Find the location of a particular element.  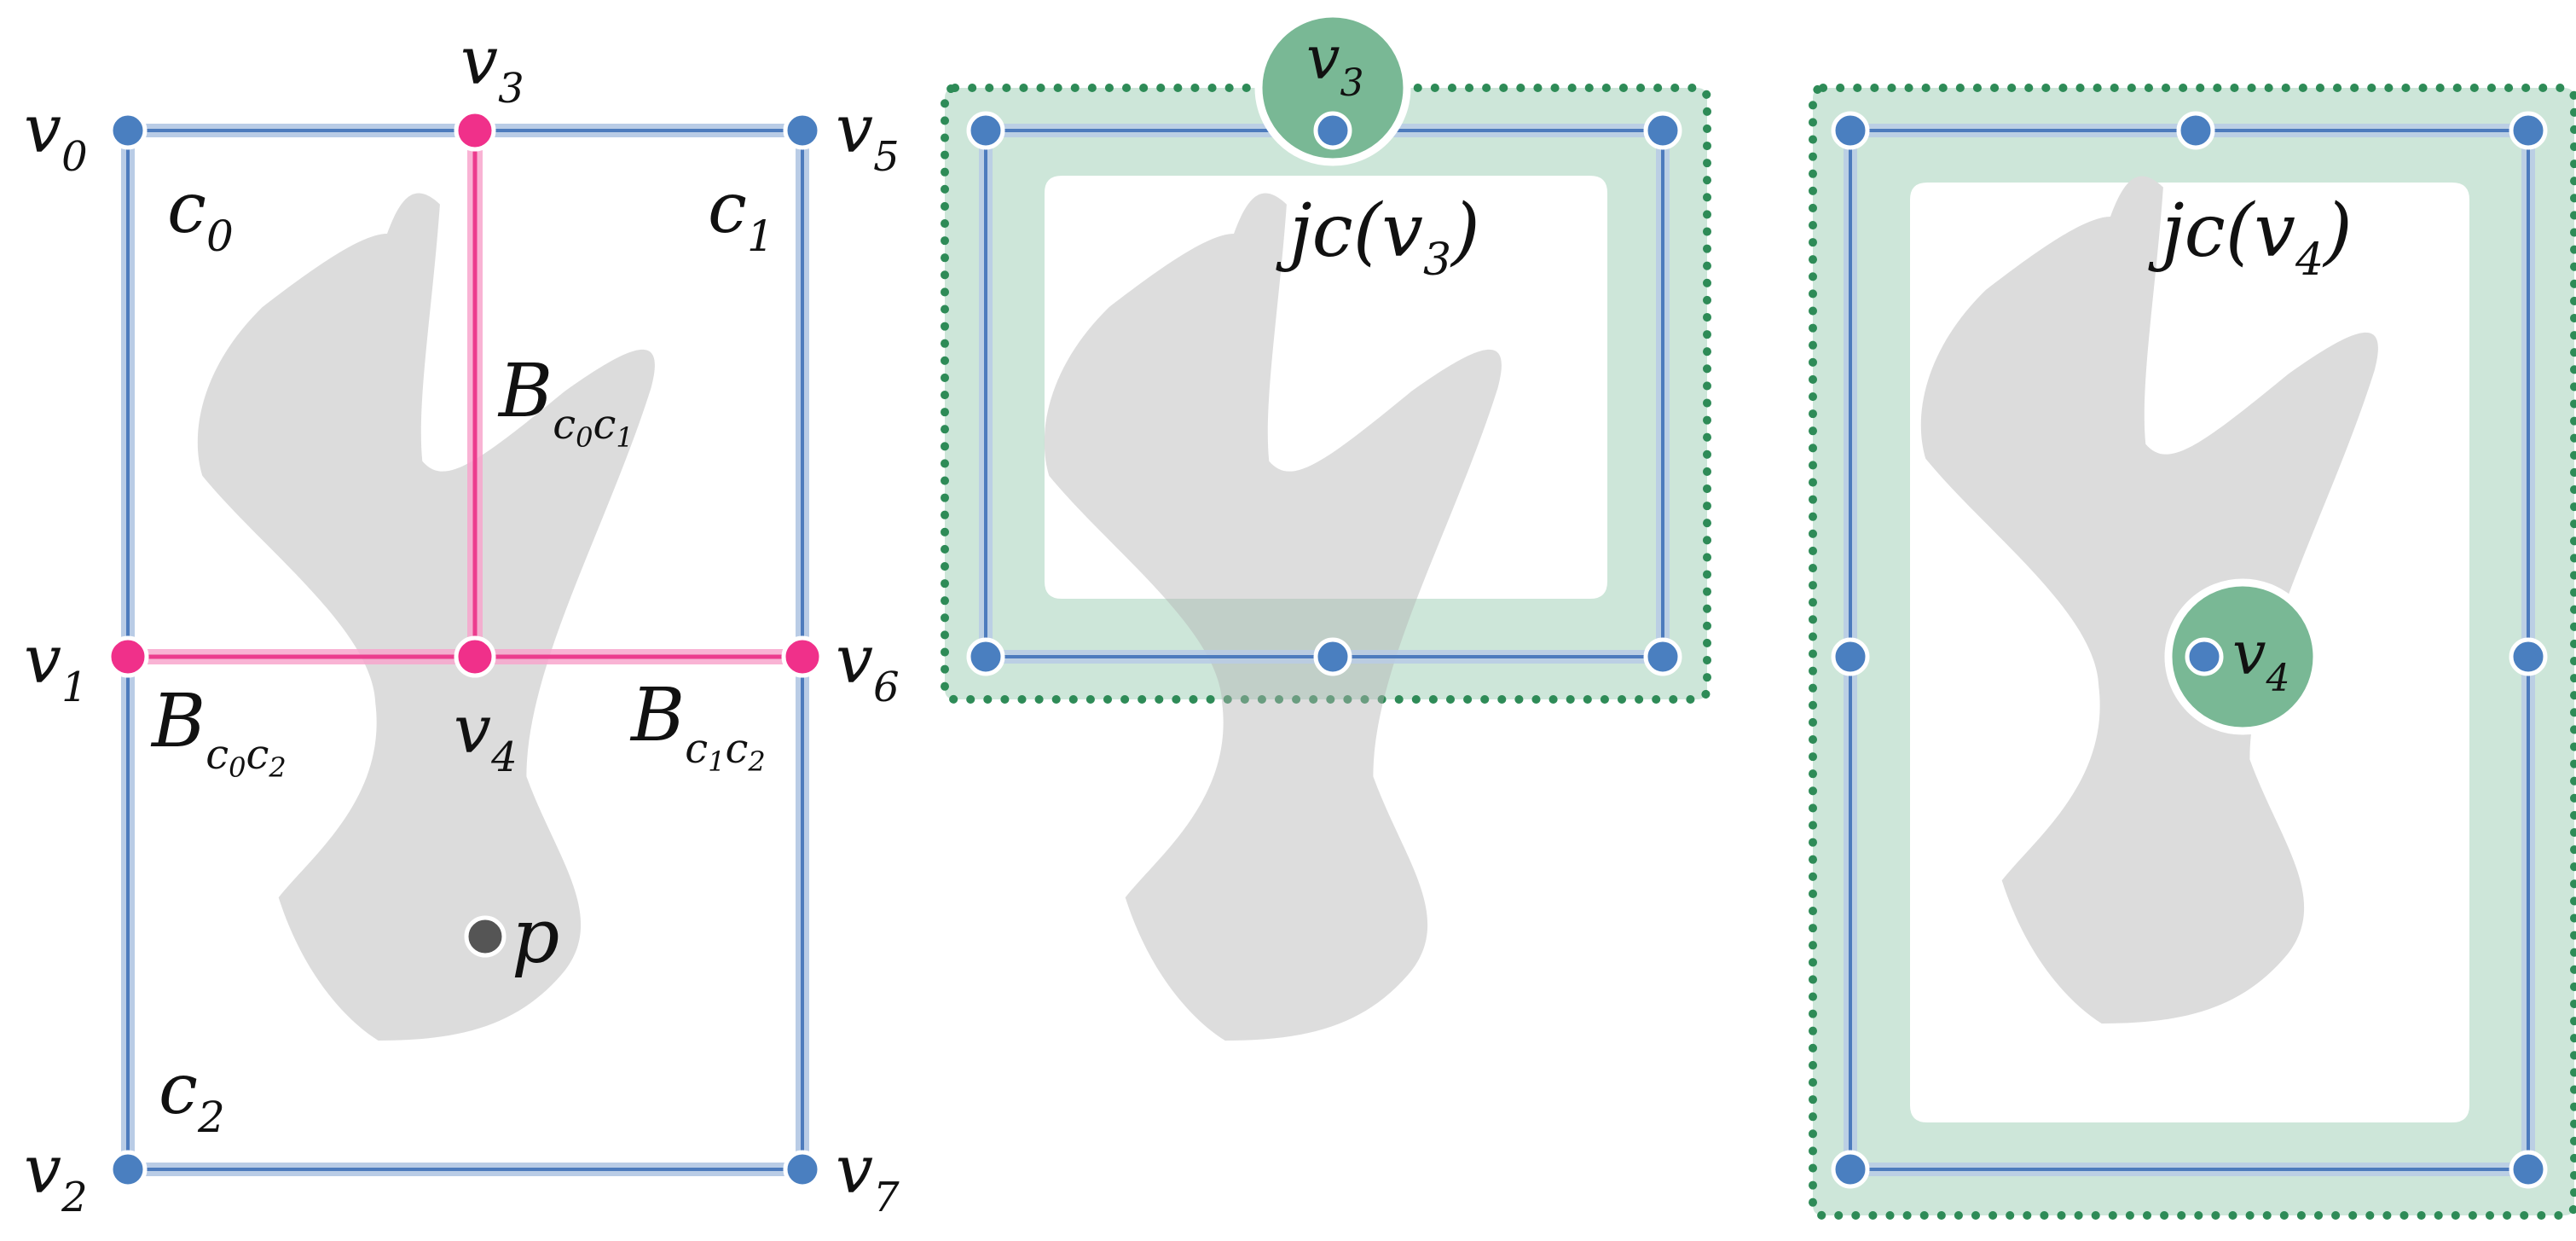

label-v4: v4 is located at coordinates (486, 736).